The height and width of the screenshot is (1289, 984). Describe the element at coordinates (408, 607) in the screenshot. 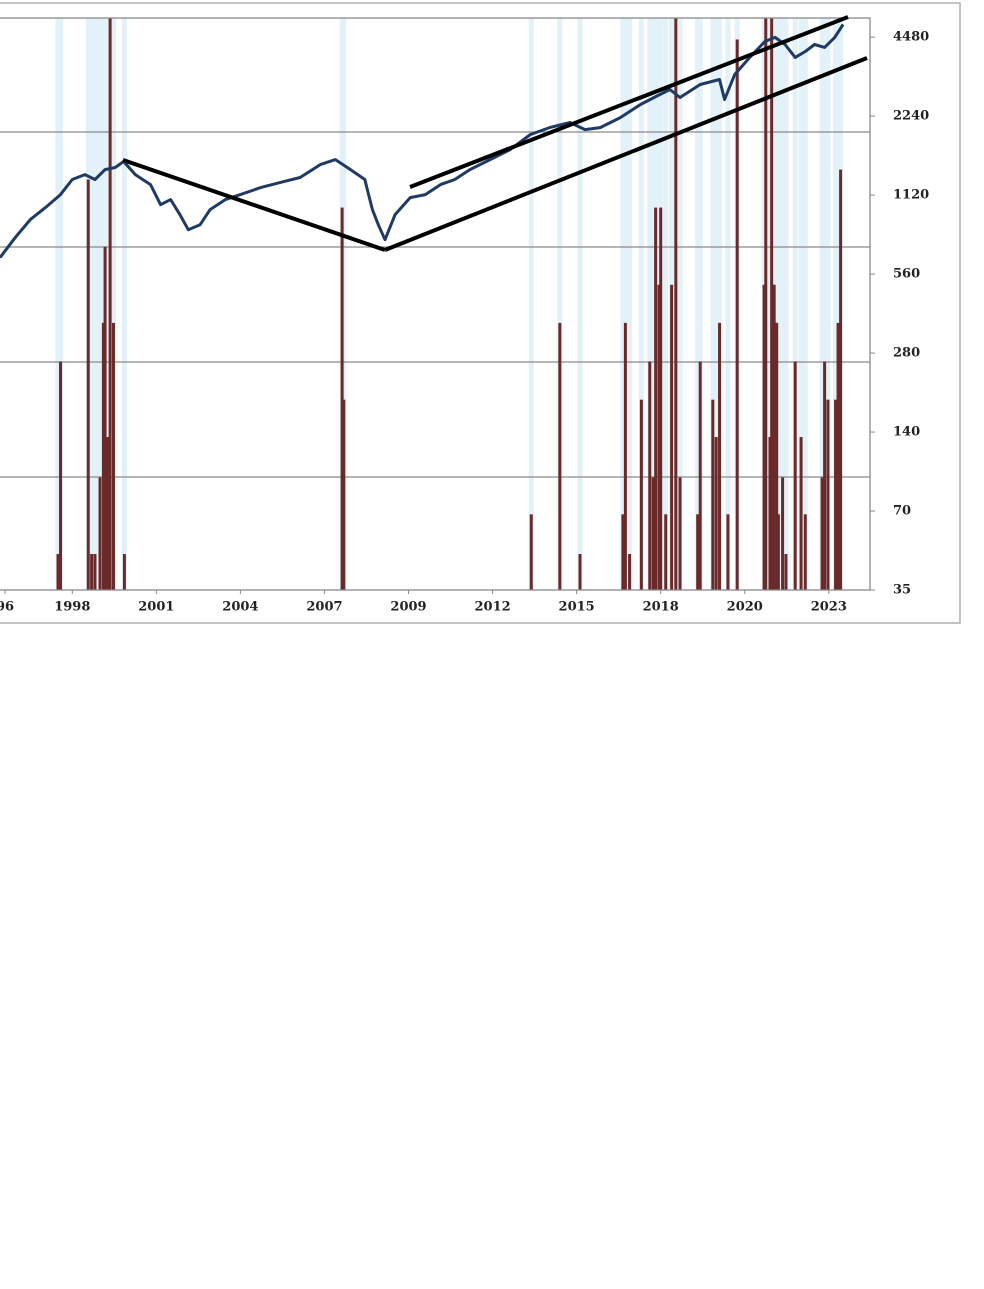

I see `x-tick-label: 2009` at that location.